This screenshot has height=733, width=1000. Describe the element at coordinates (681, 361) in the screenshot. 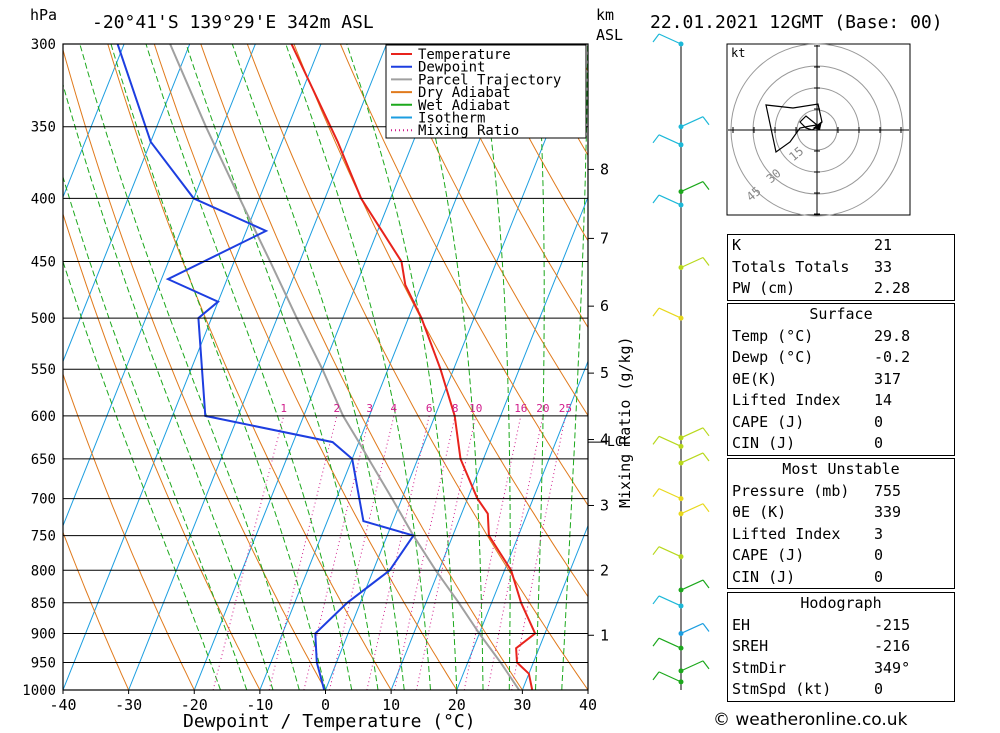

I see `wind-profile` at that location.